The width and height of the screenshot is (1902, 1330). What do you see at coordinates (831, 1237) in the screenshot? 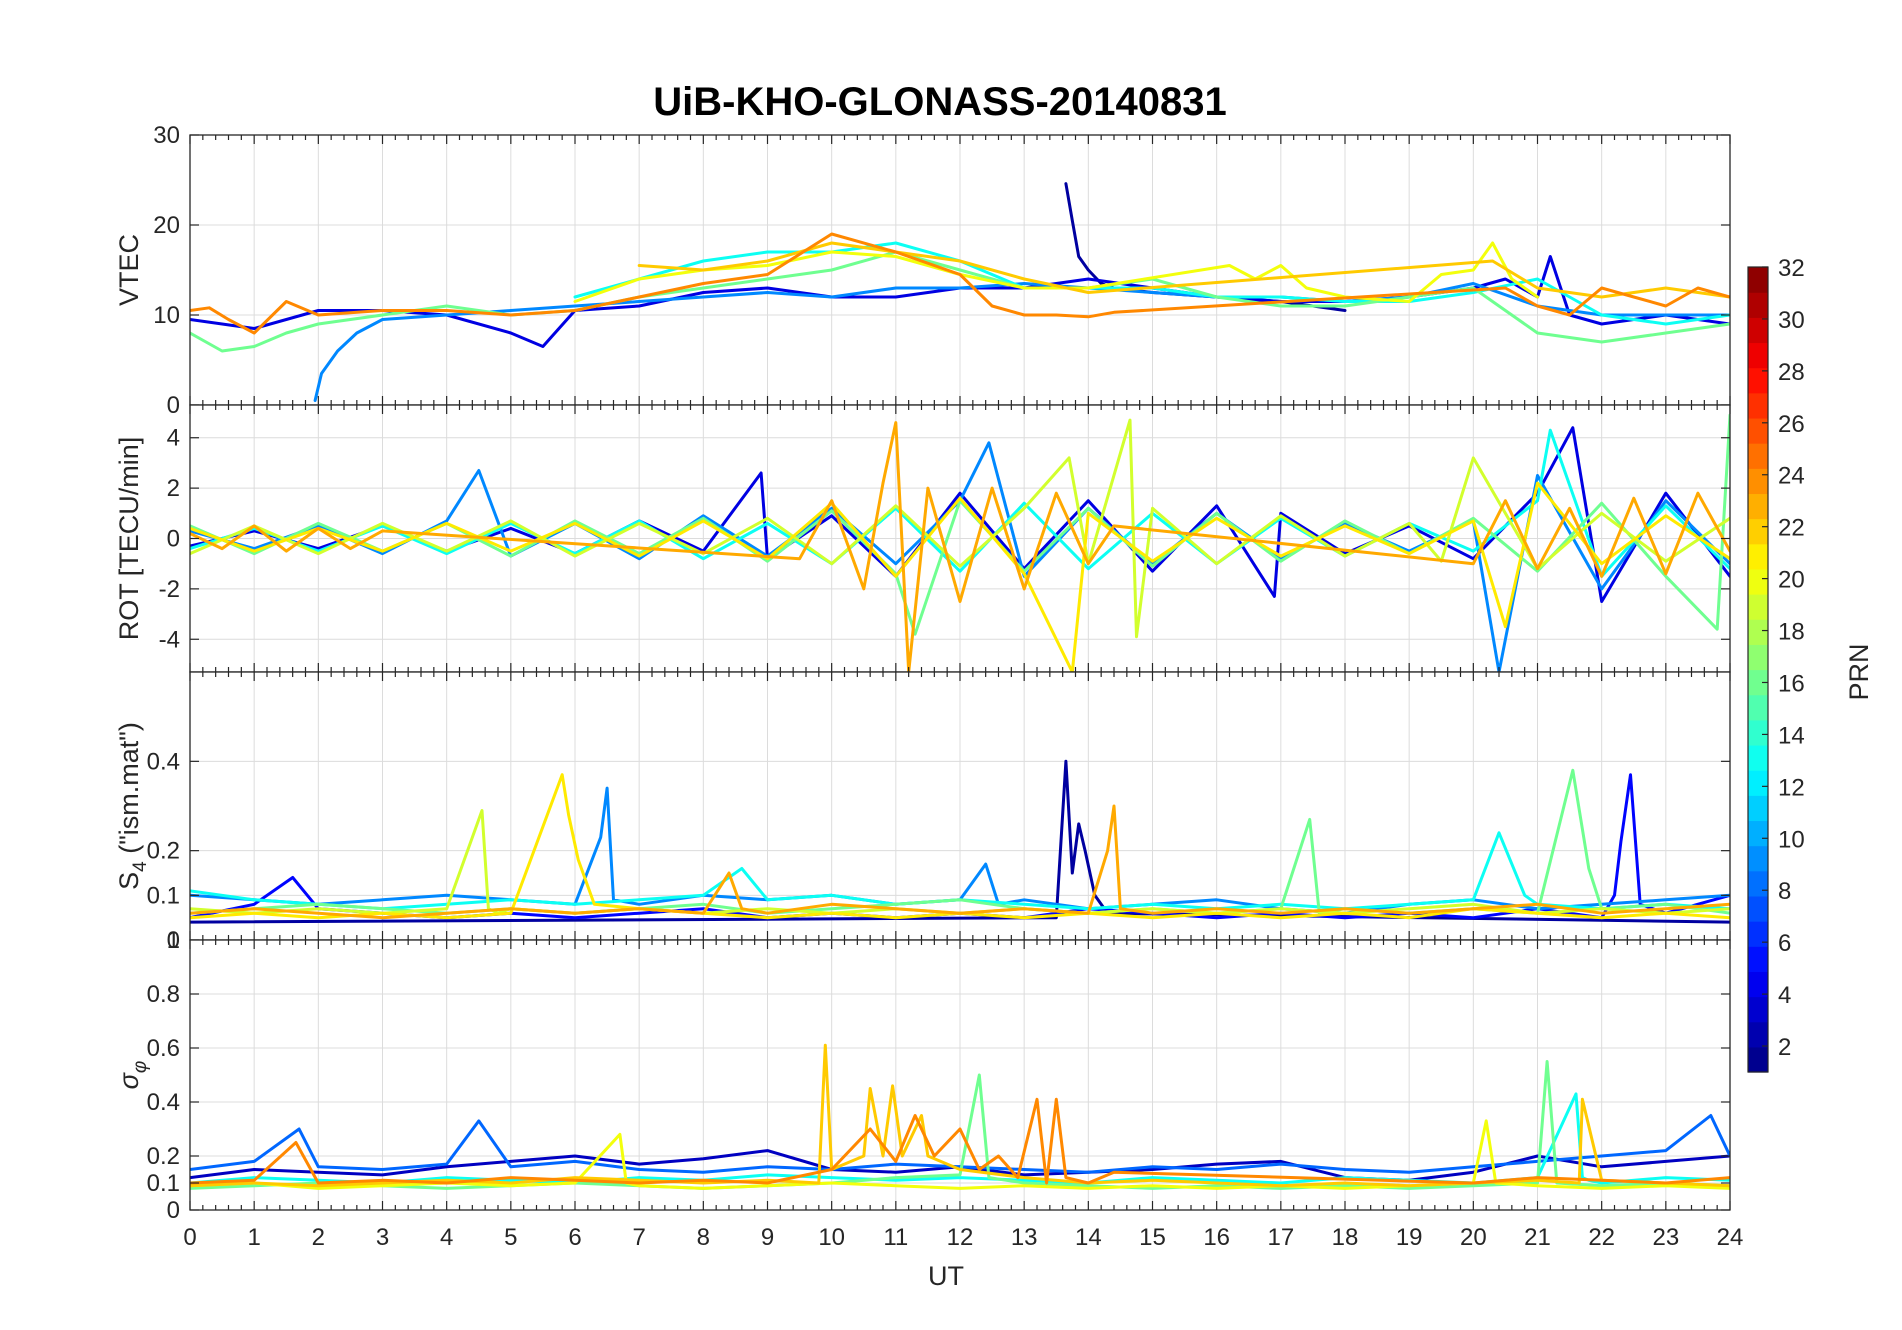
I see `x-tick-label: 10` at bounding box center [831, 1237].